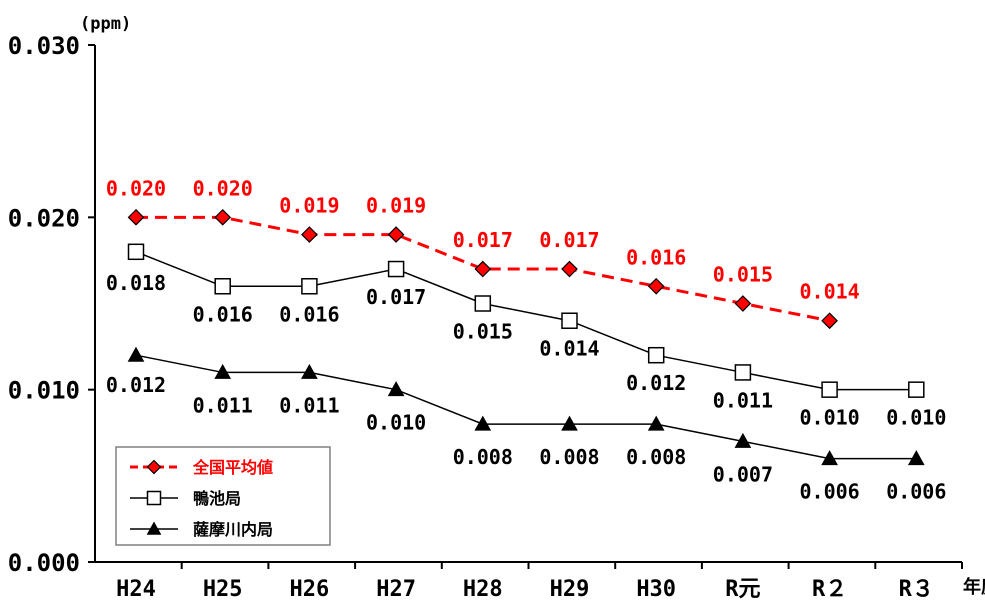 The width and height of the screenshot is (985, 601). What do you see at coordinates (483, 589) in the screenshot?
I see `x-tick-label: H28` at bounding box center [483, 589].